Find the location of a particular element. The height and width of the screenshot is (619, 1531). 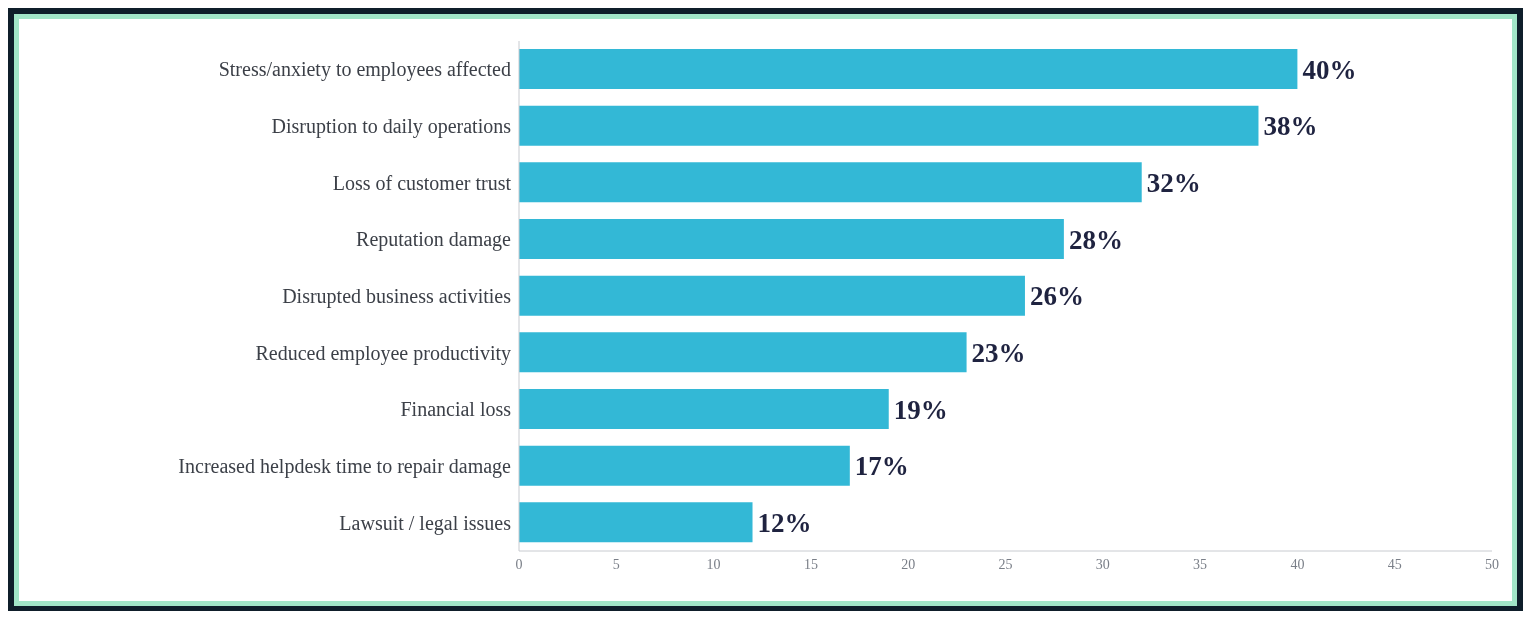

data-label: 32% is located at coordinates (1173, 182).